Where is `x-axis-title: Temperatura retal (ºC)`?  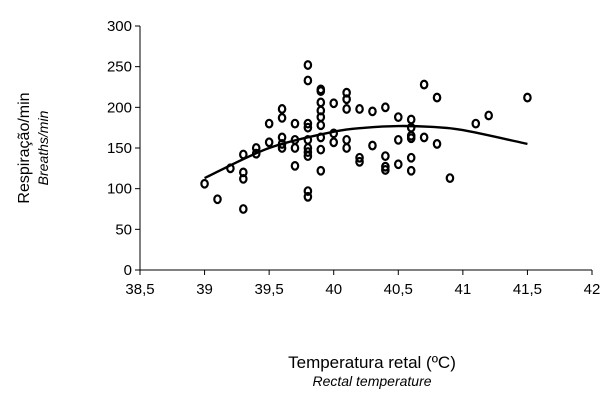 x-axis-title: Temperatura retal (ºC) is located at coordinates (372, 362).